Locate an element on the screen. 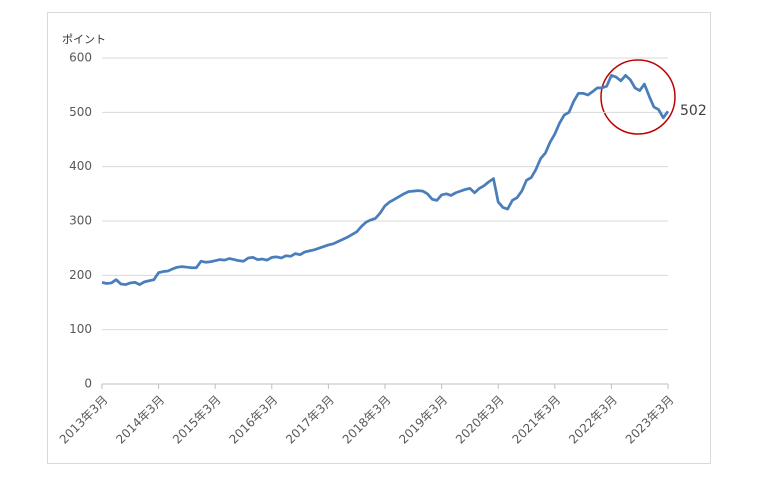 This screenshot has width=758, height=484. y-tick-label: 300 is located at coordinates (80, 221).